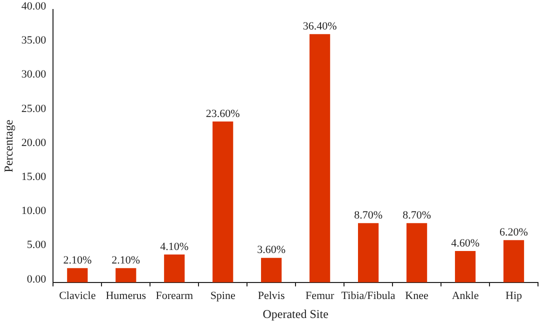  I want to click on y-tick-label: 5.00, so click(36, 245).